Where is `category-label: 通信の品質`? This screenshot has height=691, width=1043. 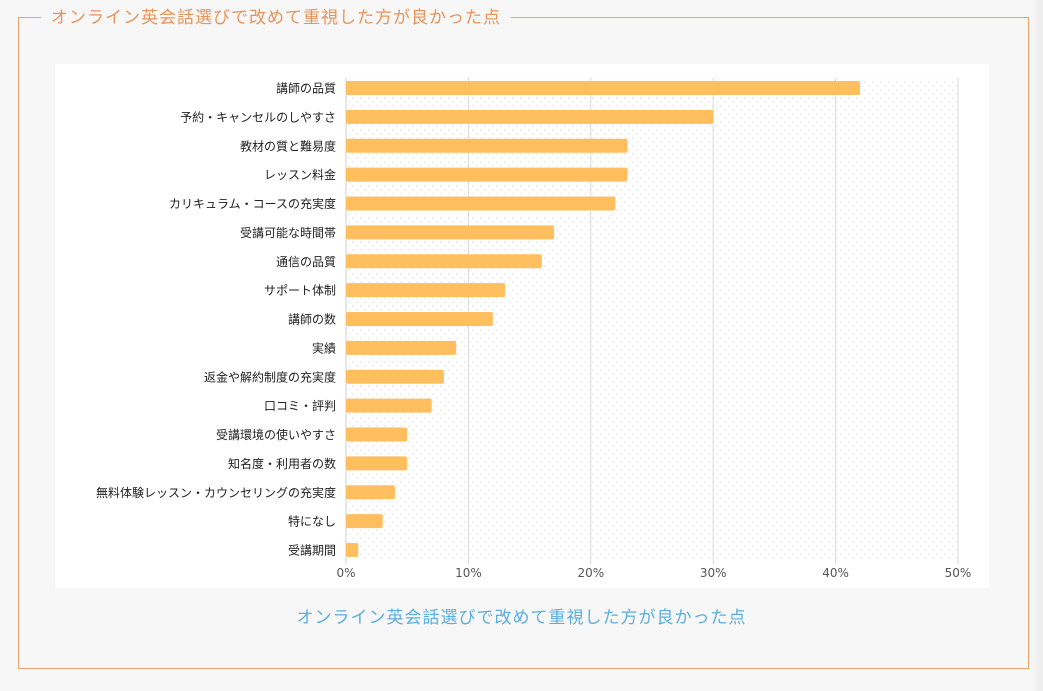 category-label: 通信の品質 is located at coordinates (306, 261).